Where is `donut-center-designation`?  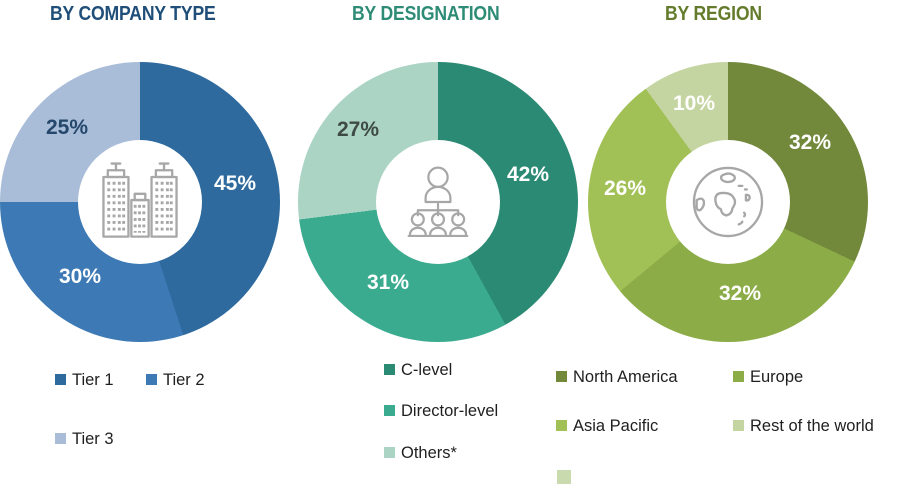 donut-center-designation is located at coordinates (438, 202).